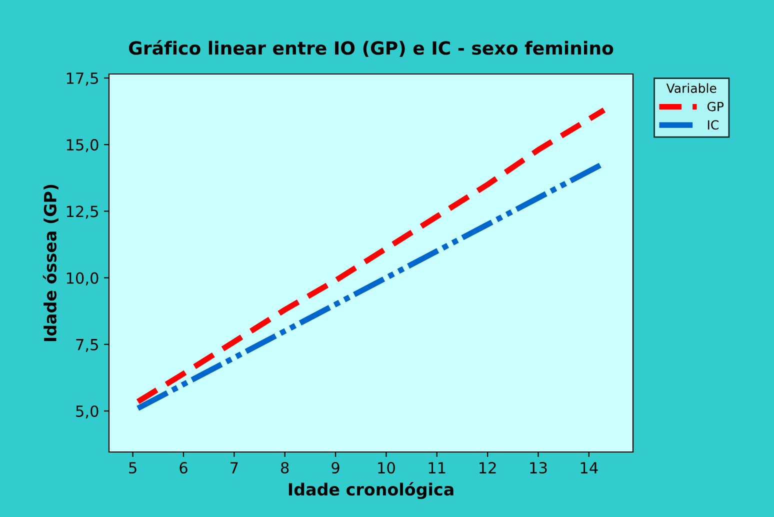 The image size is (774, 517). What do you see at coordinates (82, 145) in the screenshot?
I see `y-tick-label: 15,0` at bounding box center [82, 145].